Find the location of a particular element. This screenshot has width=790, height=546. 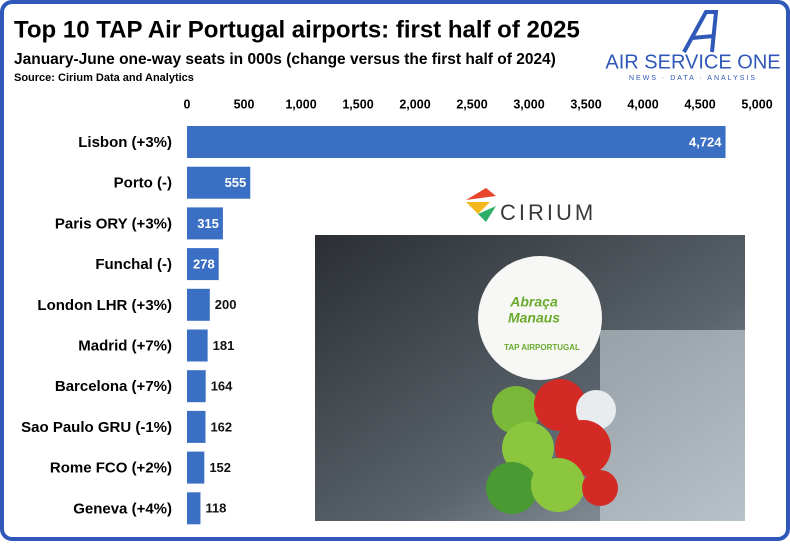

balloon-brand: TAP AIRPORTUGAL is located at coordinates (542, 347).